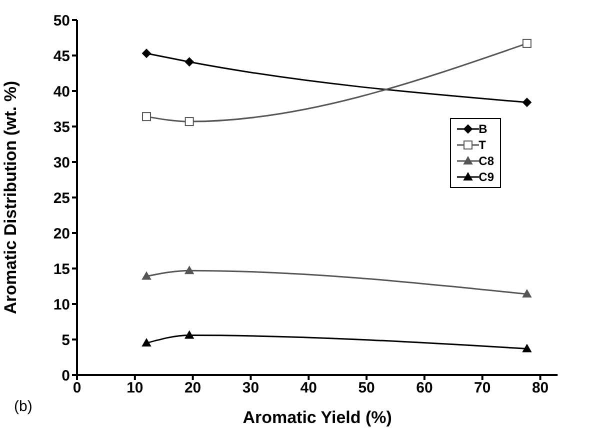  Describe the element at coordinates (77, 388) in the screenshot. I see `x-tick-label: 0` at that location.